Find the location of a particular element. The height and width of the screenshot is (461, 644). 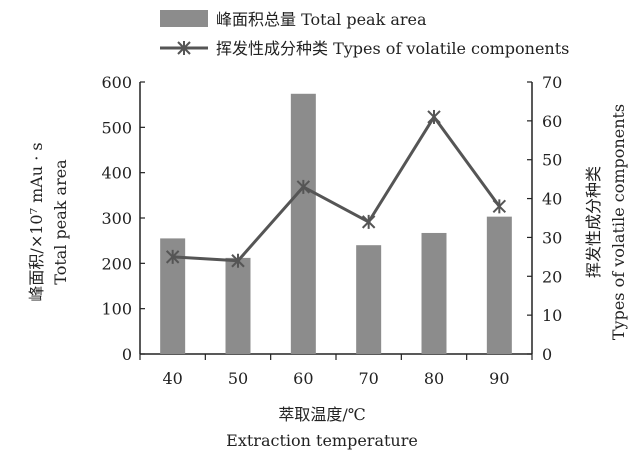

x-axis-title-cn: 萃取温度/℃ is located at coordinates (321, 414).